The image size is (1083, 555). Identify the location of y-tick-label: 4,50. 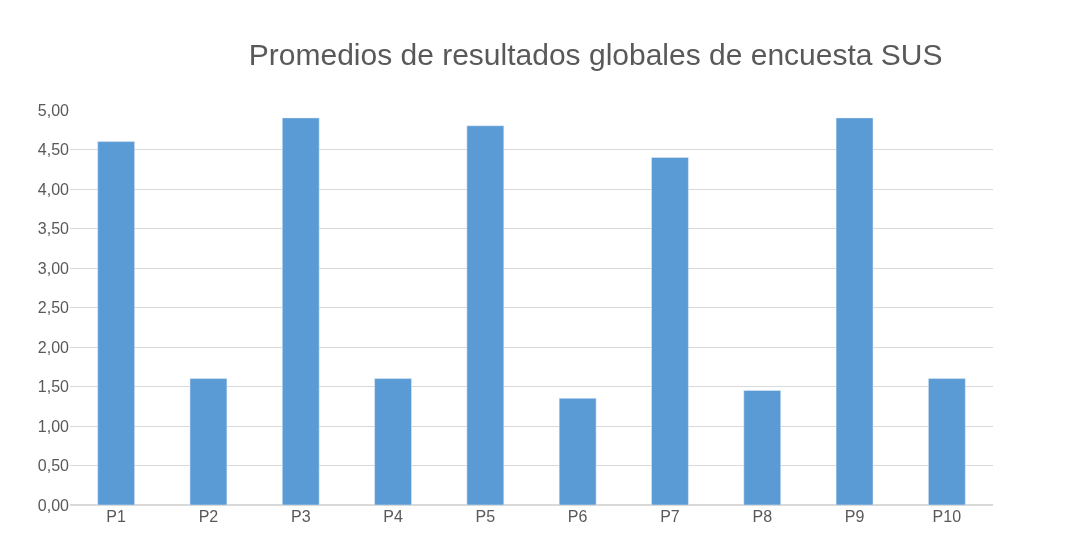
(53, 150).